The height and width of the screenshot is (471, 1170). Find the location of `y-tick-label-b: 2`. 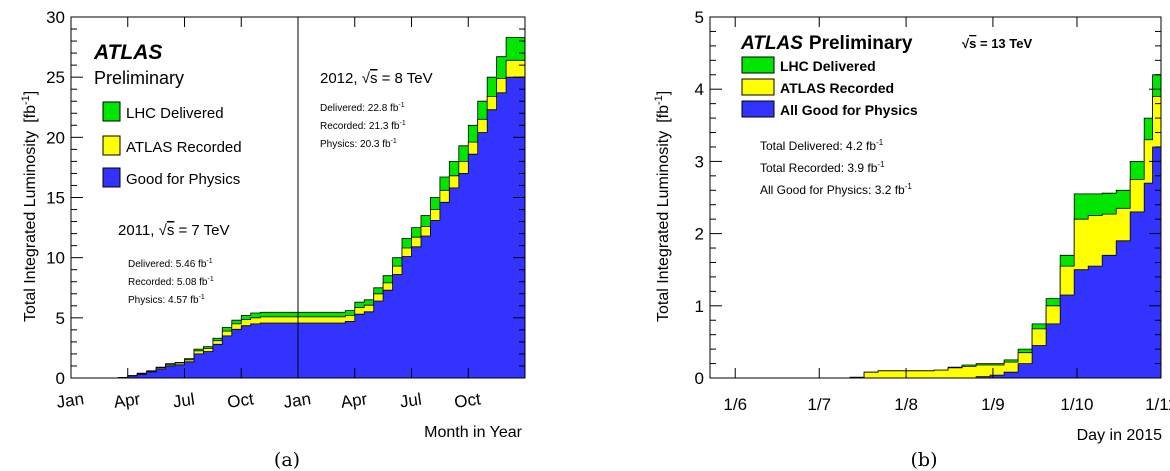

y-tick-label-b: 2 is located at coordinates (699, 234).